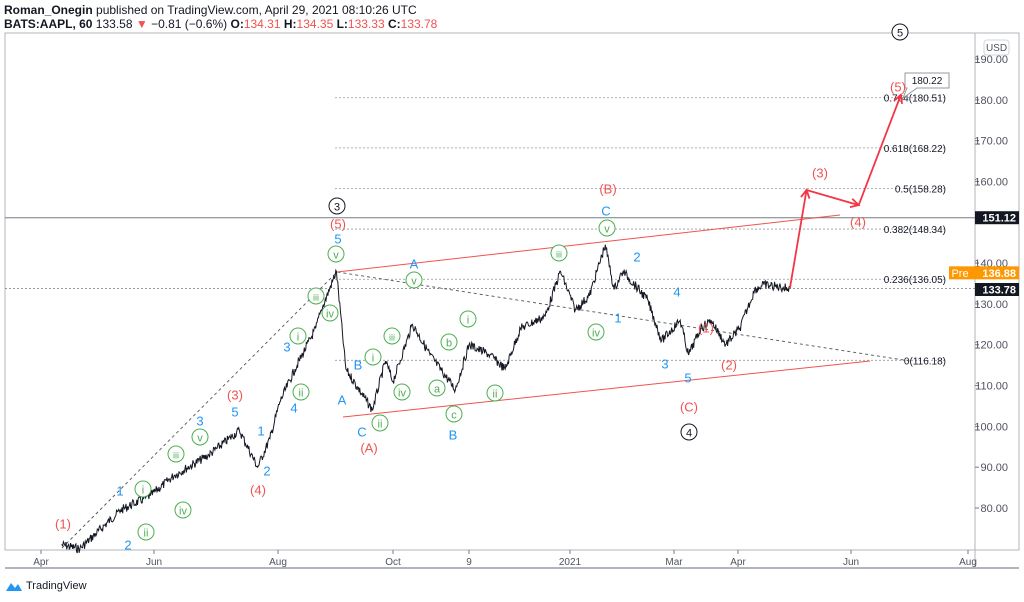  What do you see at coordinates (338, 224) in the screenshot?
I see `wave-label-text: (5)` at bounding box center [338, 224].